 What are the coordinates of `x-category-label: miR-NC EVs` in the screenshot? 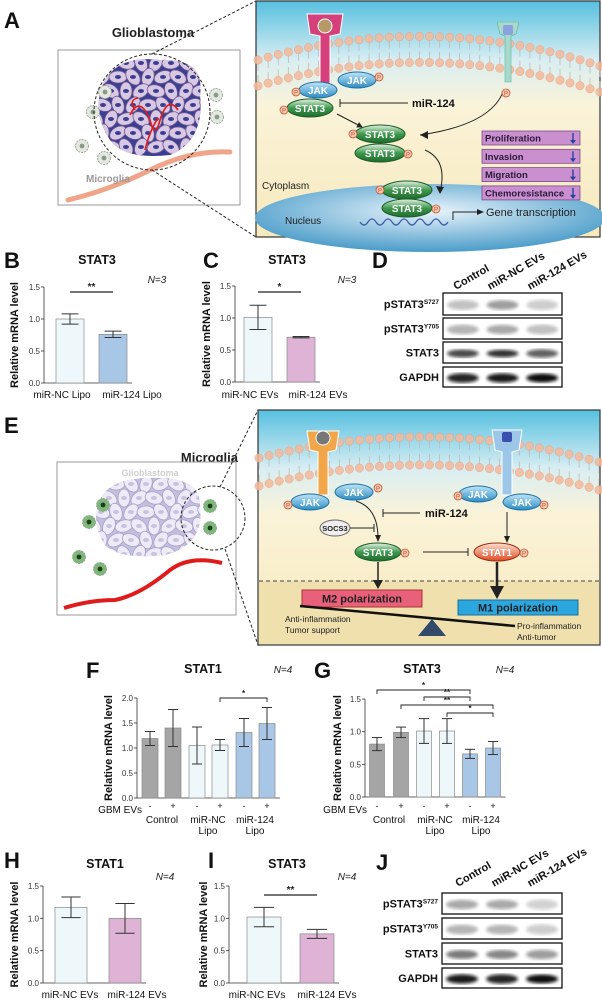 It's located at (70, 995).